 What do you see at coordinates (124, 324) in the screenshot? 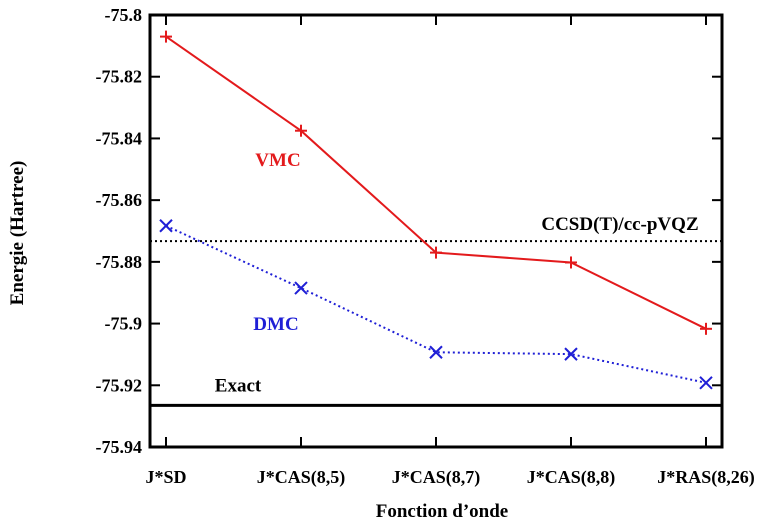
I see `y-tick-label: -75.9` at bounding box center [124, 324].